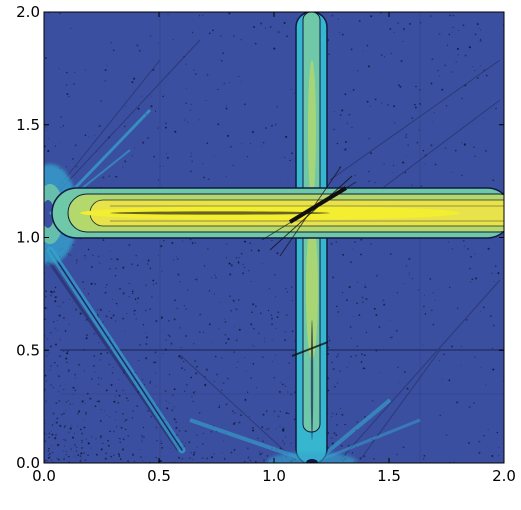  What do you see at coordinates (28, 463) in the screenshot?
I see `y-tick-label: 0.0` at bounding box center [28, 463].